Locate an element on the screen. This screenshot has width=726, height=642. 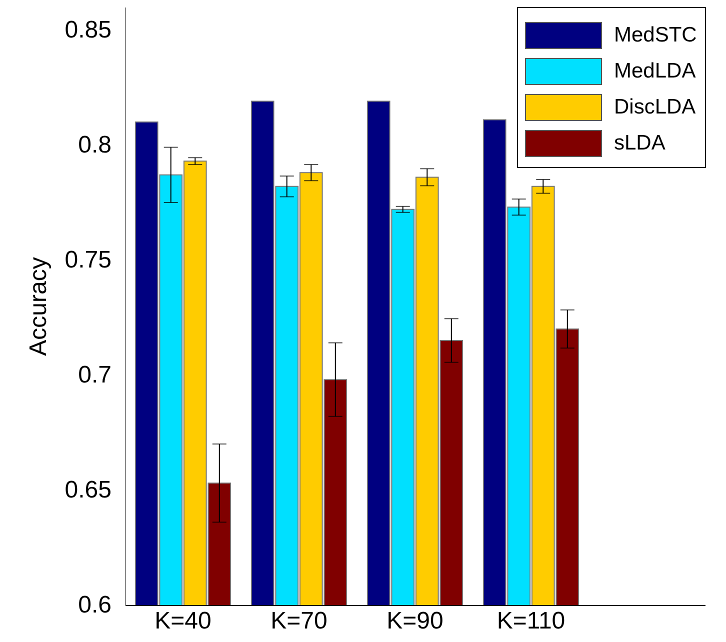
x-tick-label: K=110 is located at coordinates (531, 621).